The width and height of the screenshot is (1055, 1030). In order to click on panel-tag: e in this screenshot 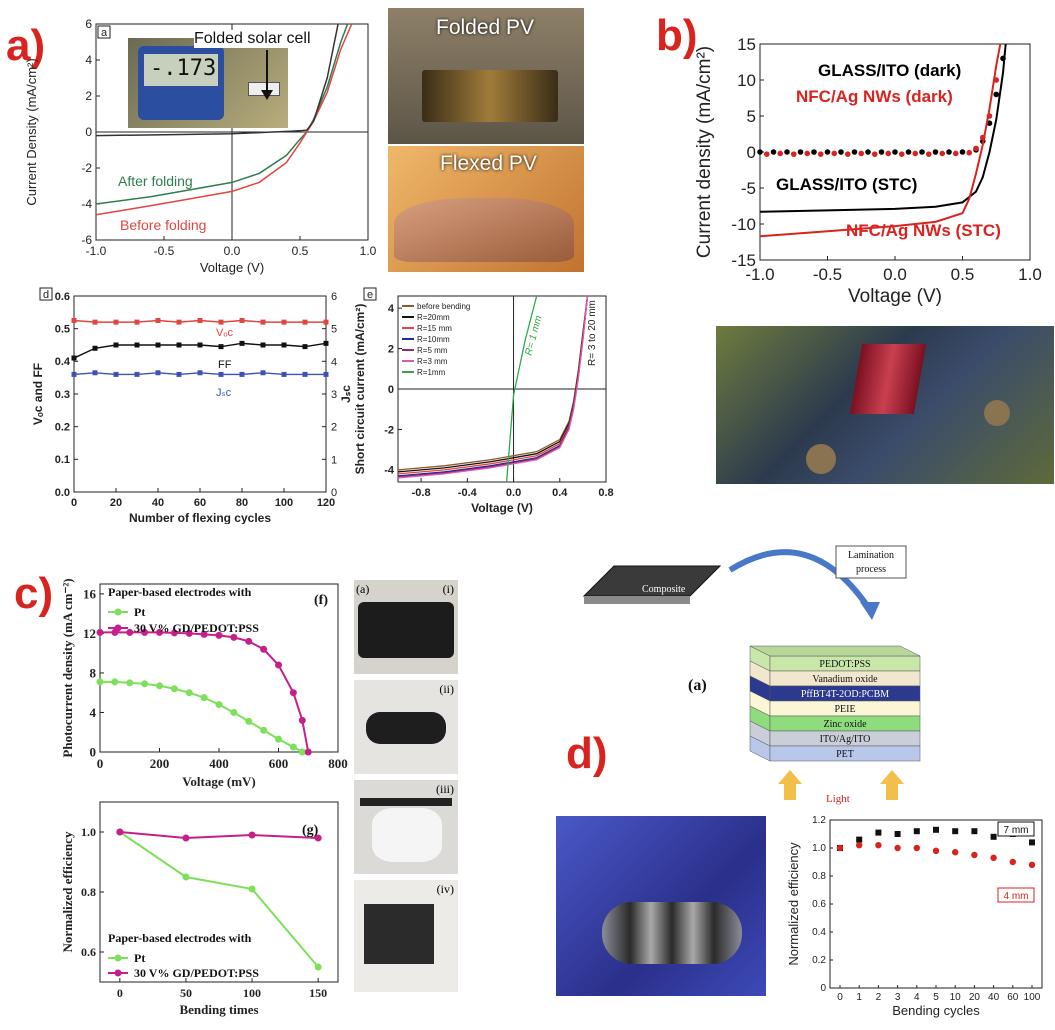, I will do `click(370, 295)`.